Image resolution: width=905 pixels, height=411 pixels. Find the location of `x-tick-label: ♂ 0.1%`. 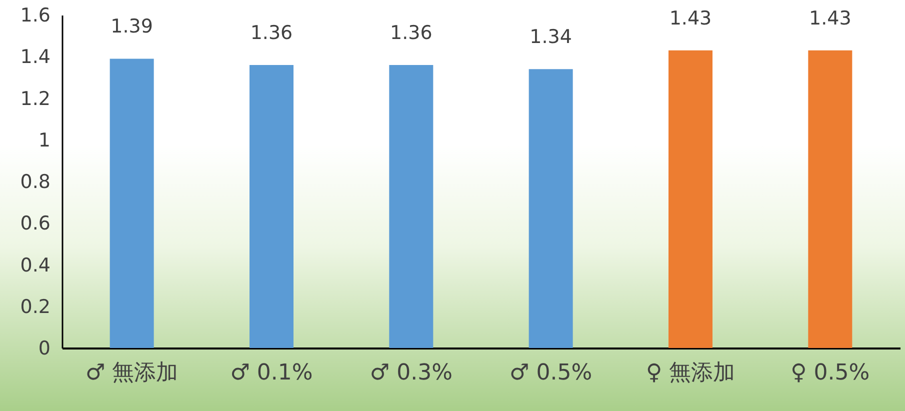

x-tick-label: ♂ 0.1% is located at coordinates (271, 373).